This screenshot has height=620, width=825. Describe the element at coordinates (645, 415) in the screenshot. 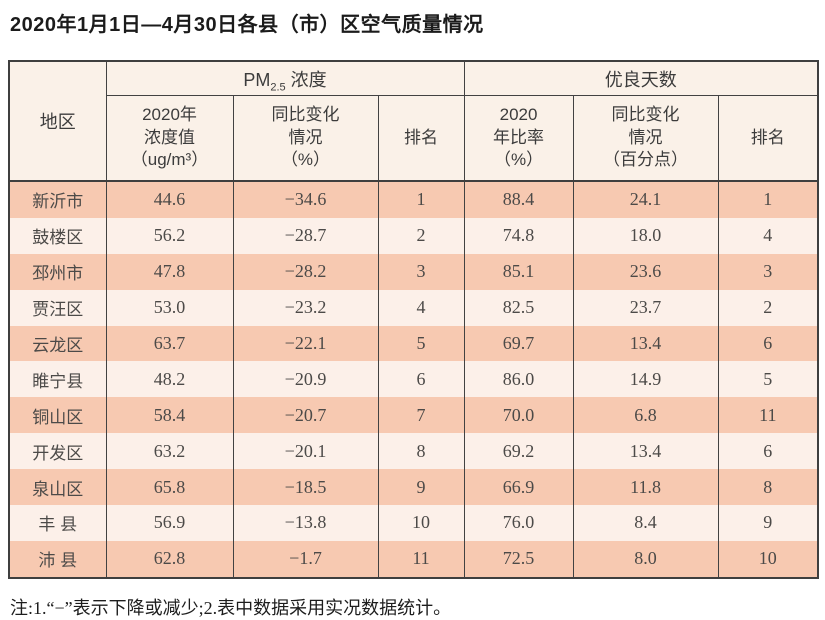

I see `good-change-cell: 6.8` at that location.